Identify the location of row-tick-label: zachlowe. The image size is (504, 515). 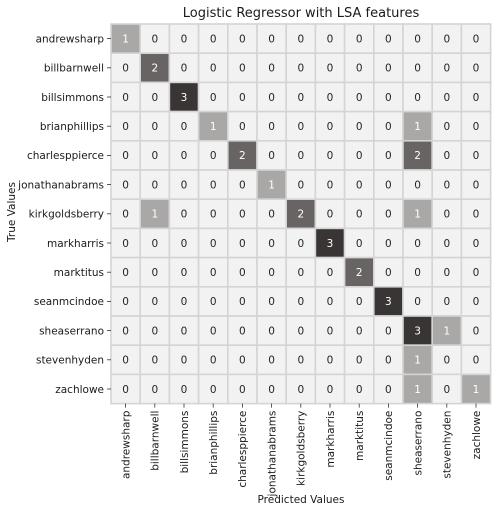
(79, 390).